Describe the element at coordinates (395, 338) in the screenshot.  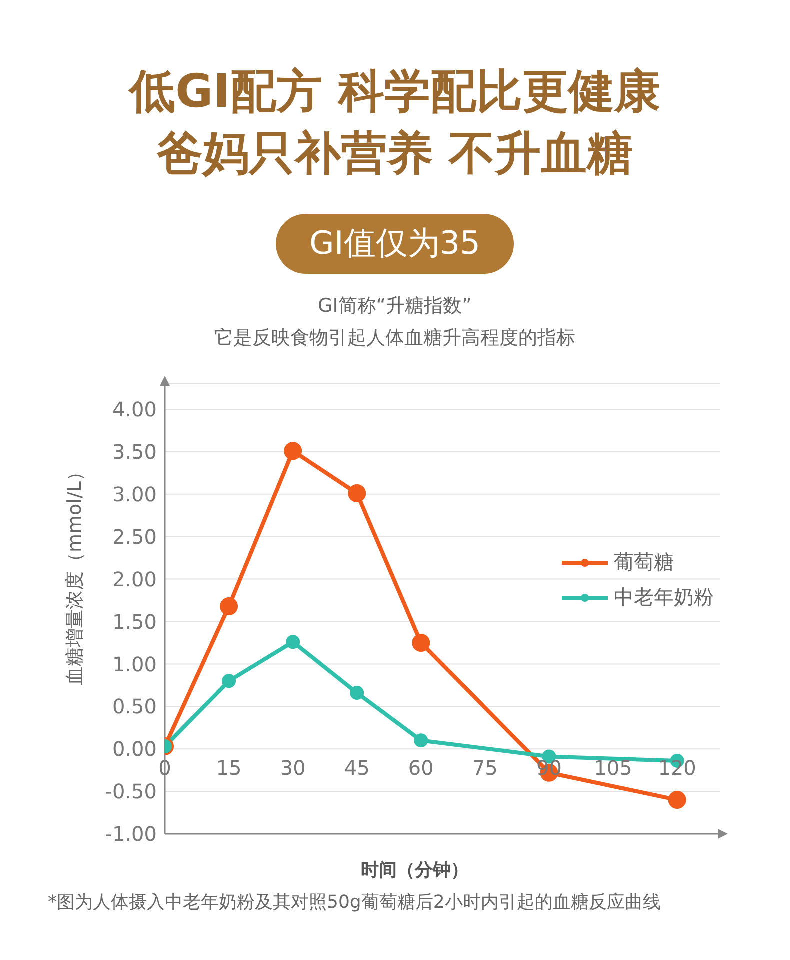
I see `text: 它是反映食物引起人体血糖升高程度的指标` at that location.